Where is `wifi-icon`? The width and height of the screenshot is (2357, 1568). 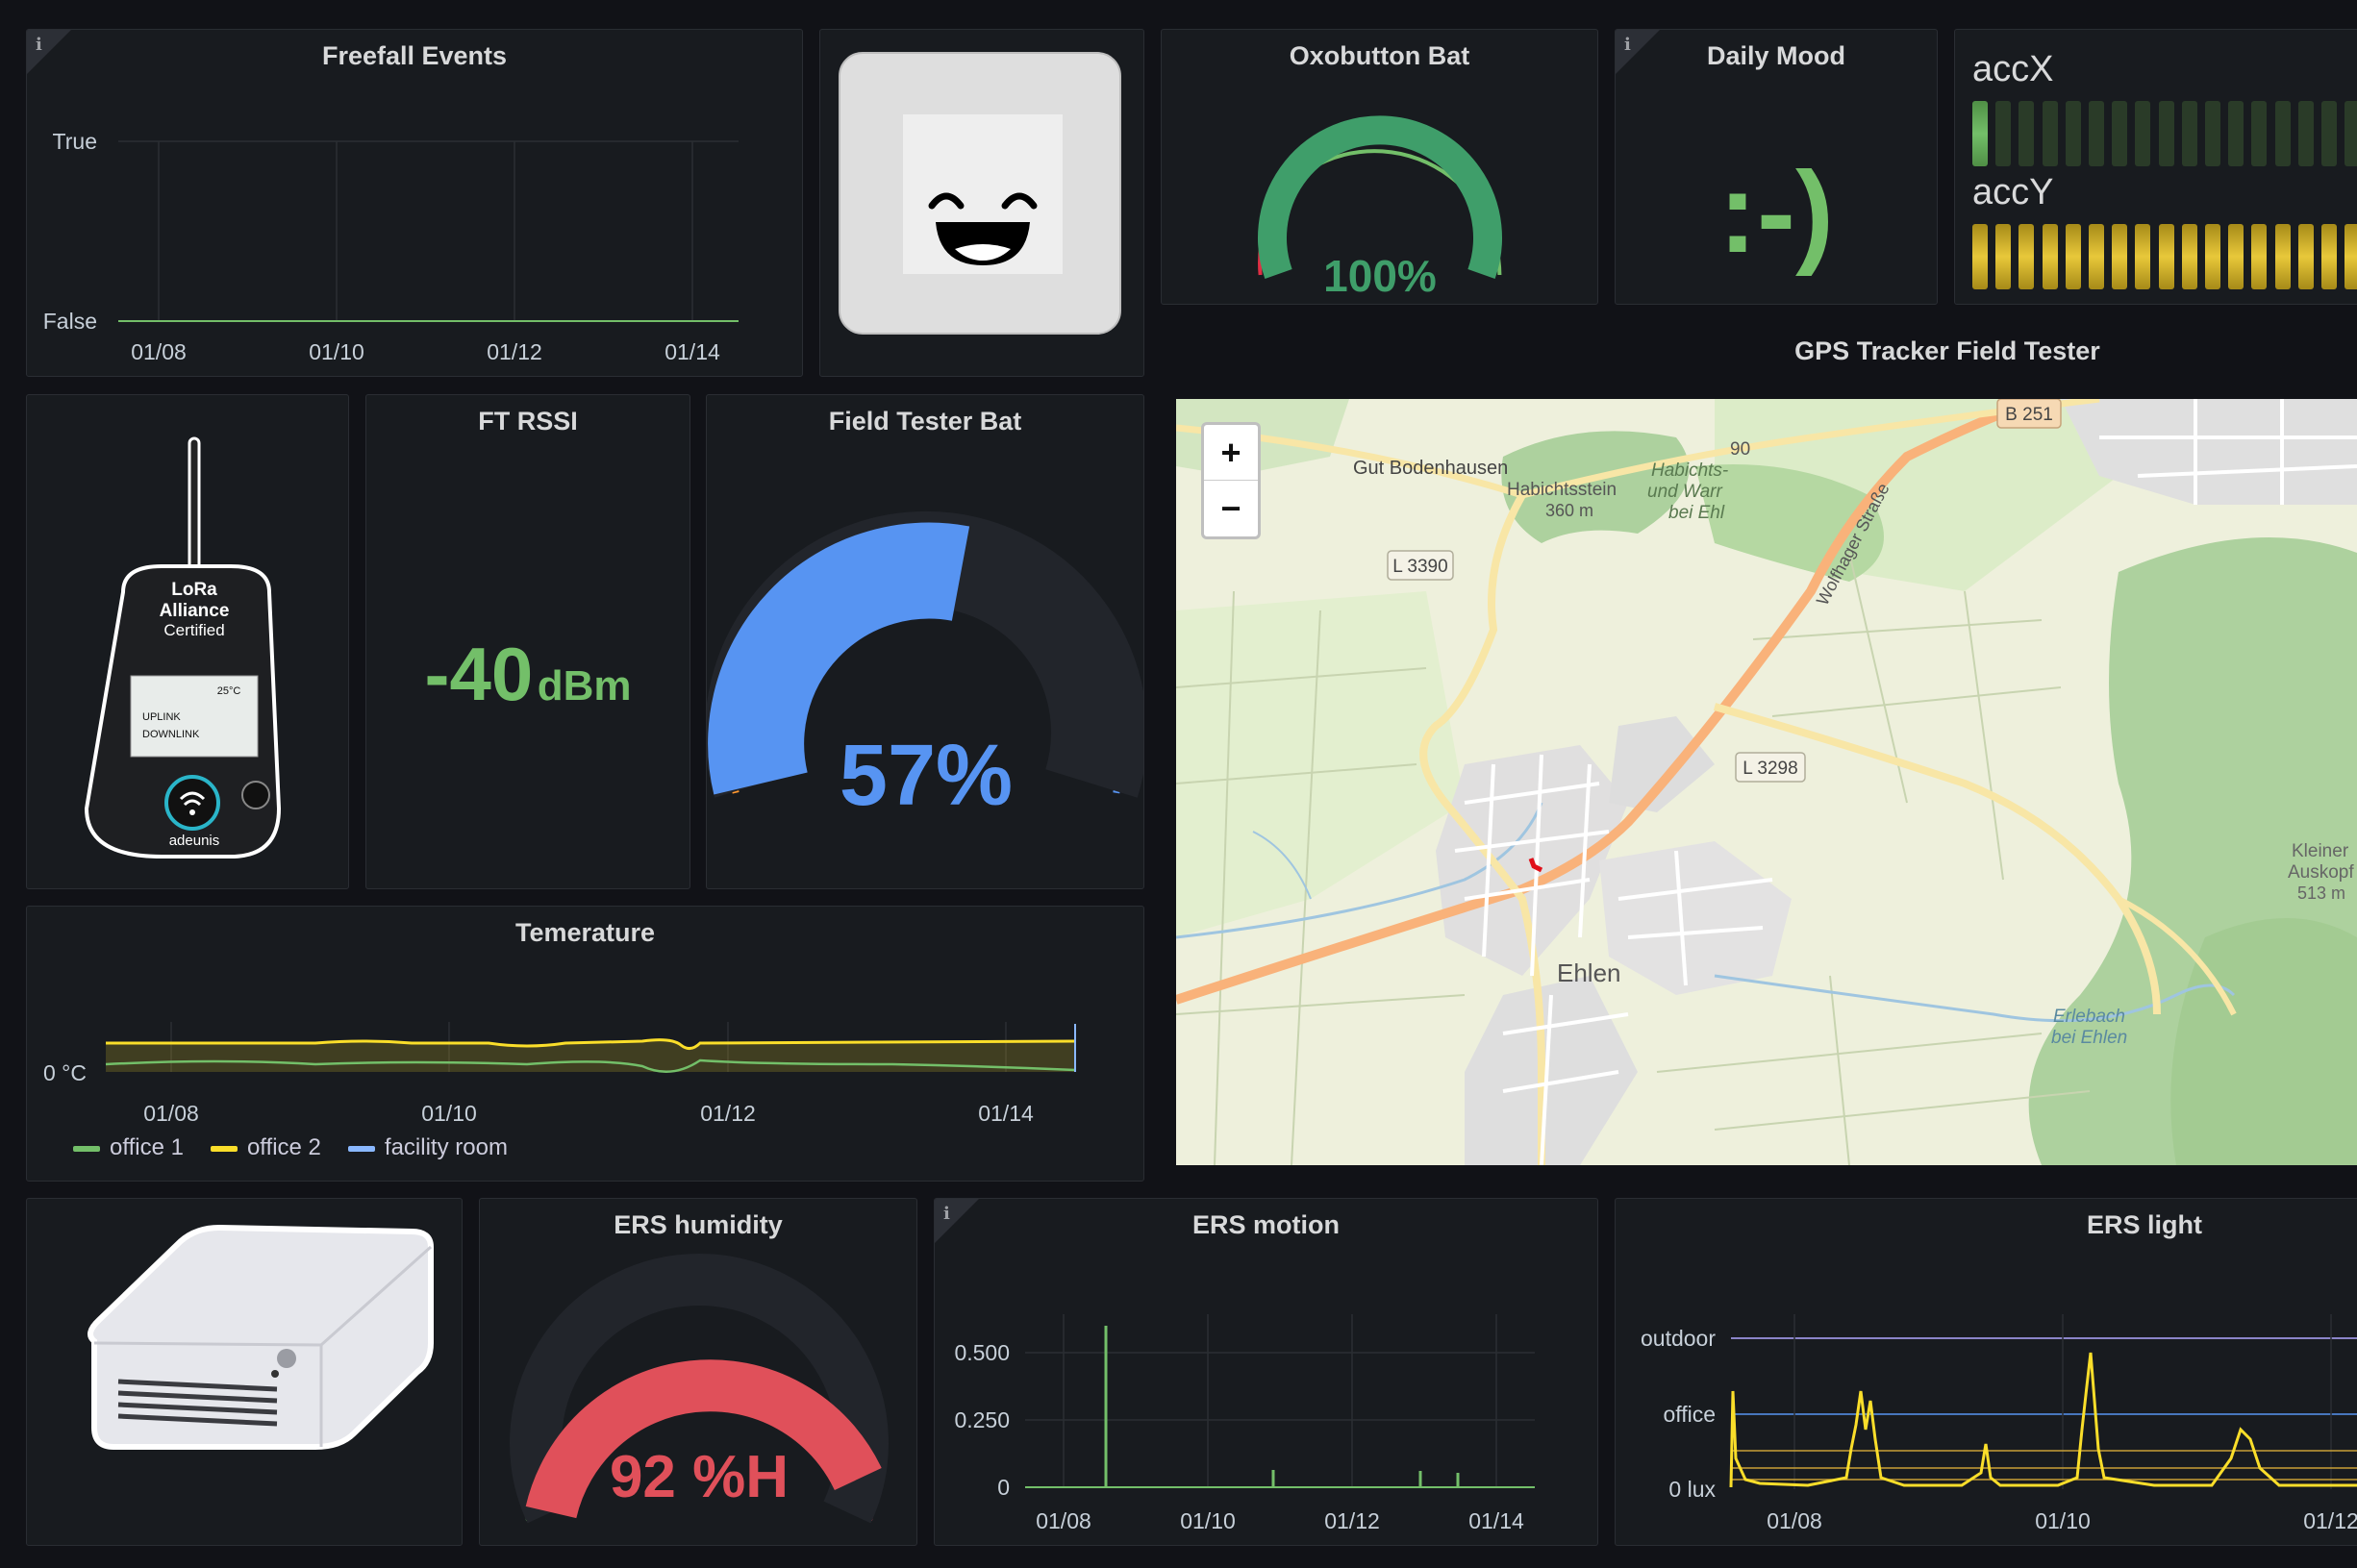
wifi-icon is located at coordinates (192, 803).